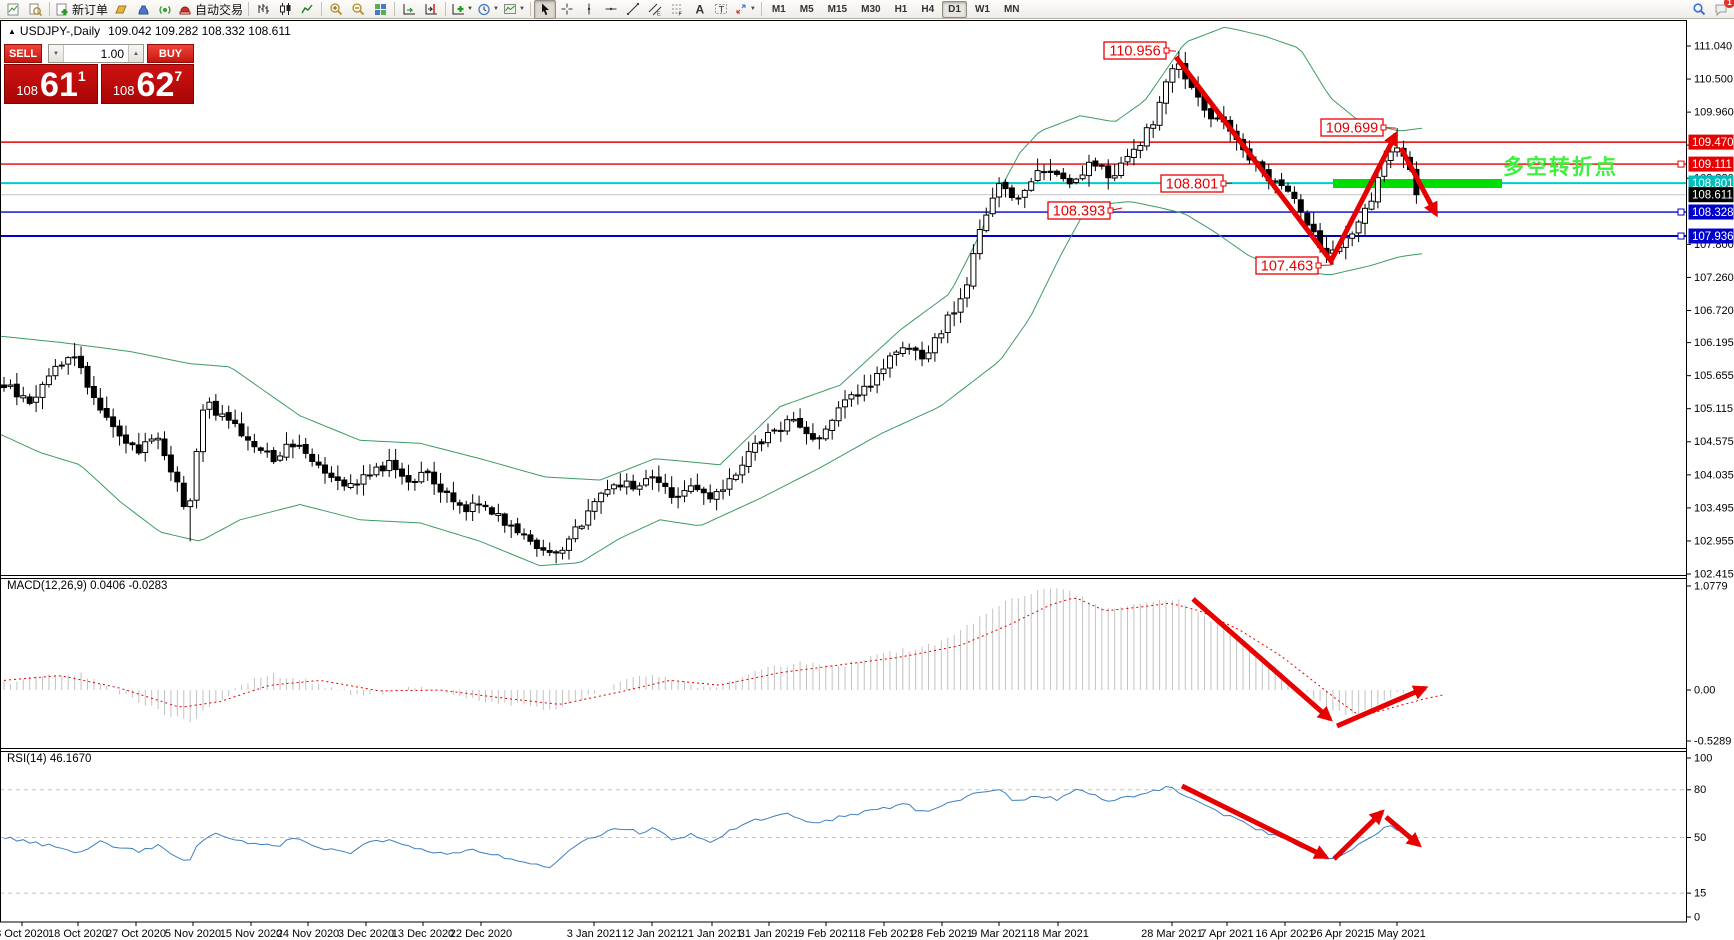  What do you see at coordinates (871, 9) in the screenshot?
I see `timeframe-m30-button: M30` at bounding box center [871, 9].